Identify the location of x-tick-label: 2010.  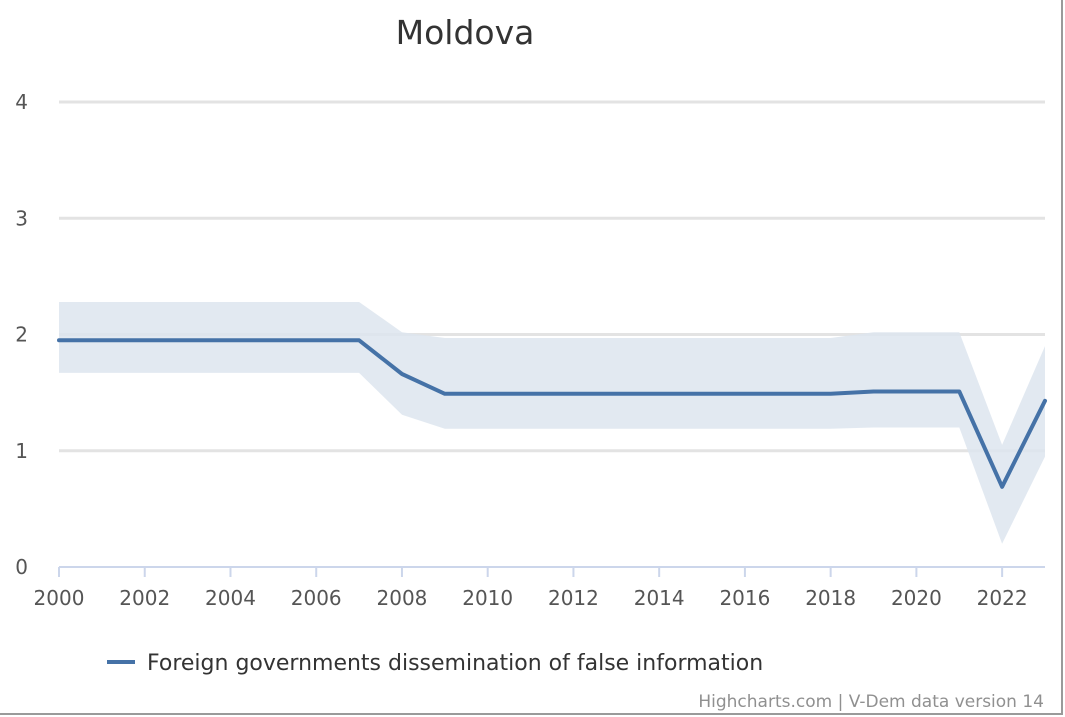
(487, 598).